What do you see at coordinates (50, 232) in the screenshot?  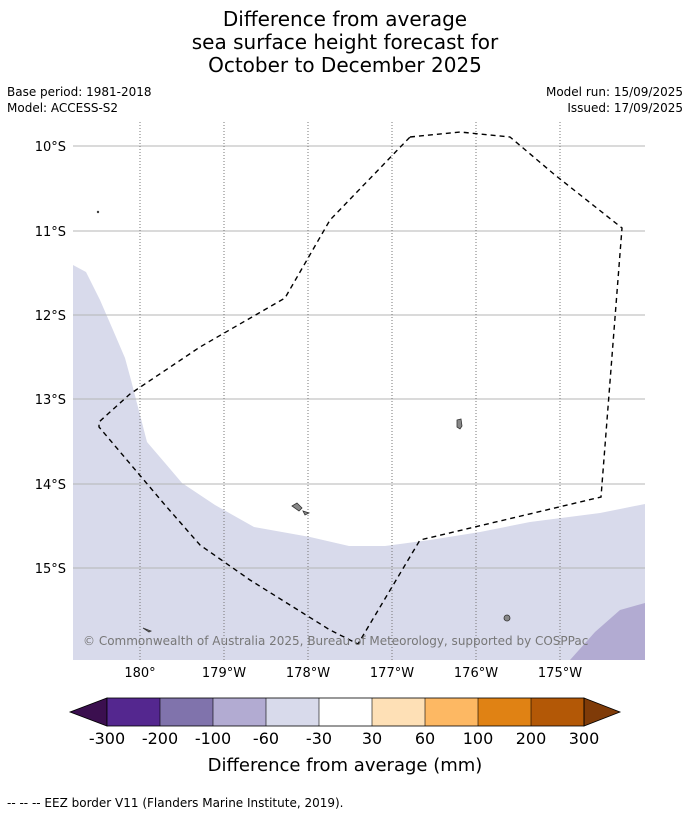 I see `lat-label-11s: 11°S` at bounding box center [50, 232].